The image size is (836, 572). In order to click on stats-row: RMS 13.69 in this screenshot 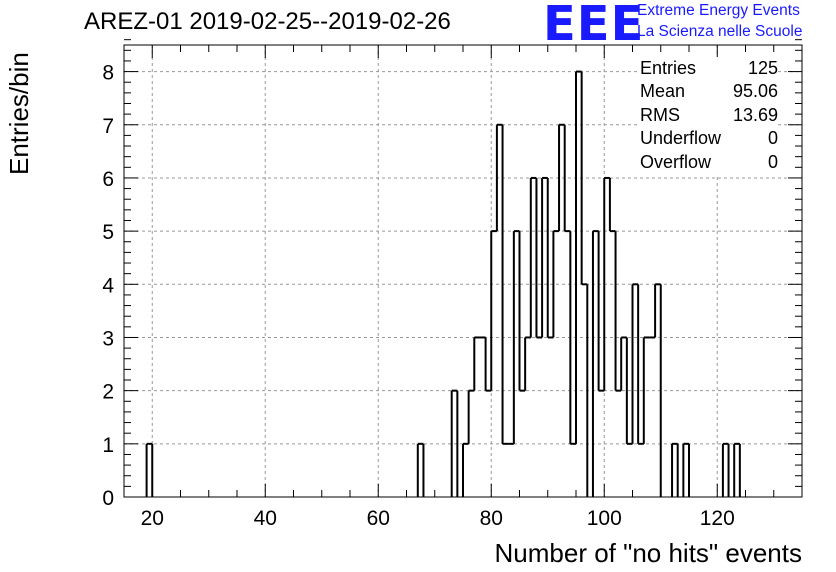, I will do `click(709, 115)`.